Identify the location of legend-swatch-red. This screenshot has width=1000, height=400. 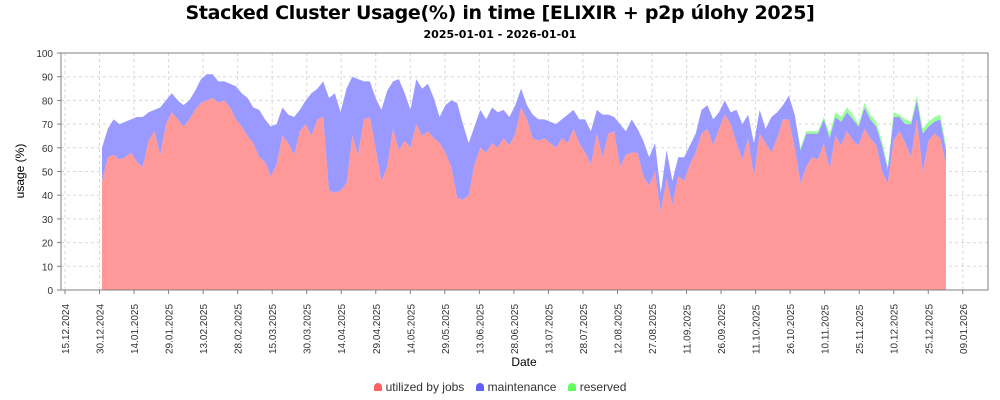
(377, 387).